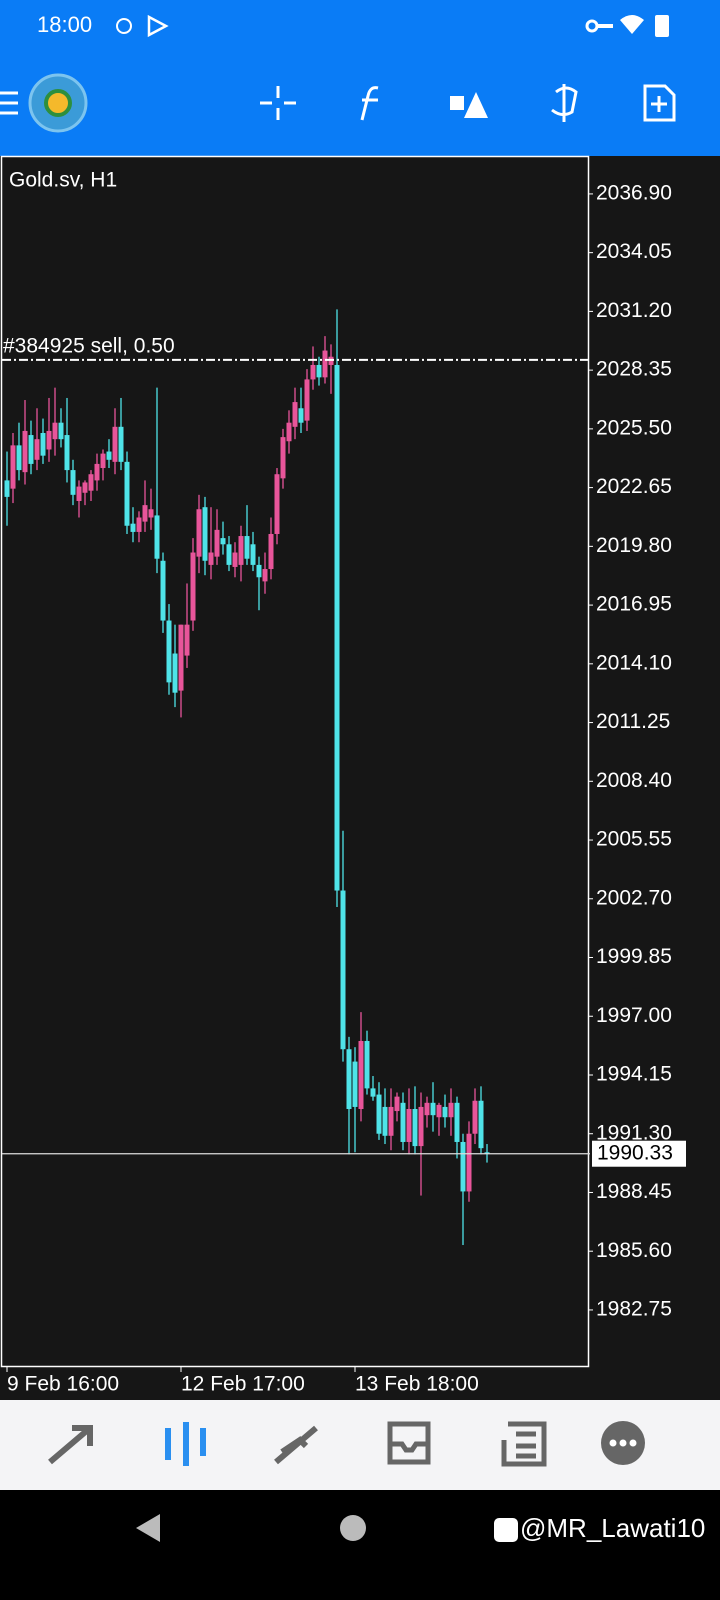 The width and height of the screenshot is (720, 1600). Describe the element at coordinates (296, 1445) in the screenshot. I see `trade-tab` at that location.